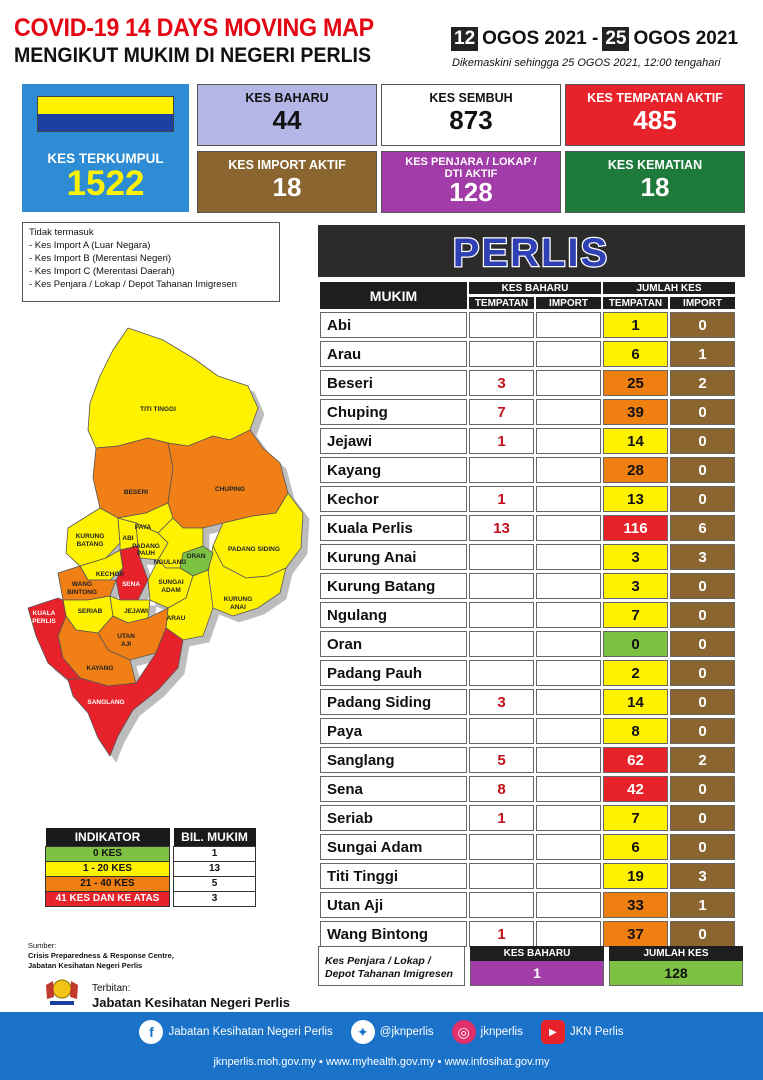 This screenshot has height=1080, width=763. What do you see at coordinates (62, 992) in the screenshot?
I see `jata-negara-logo-icon` at bounding box center [62, 992].